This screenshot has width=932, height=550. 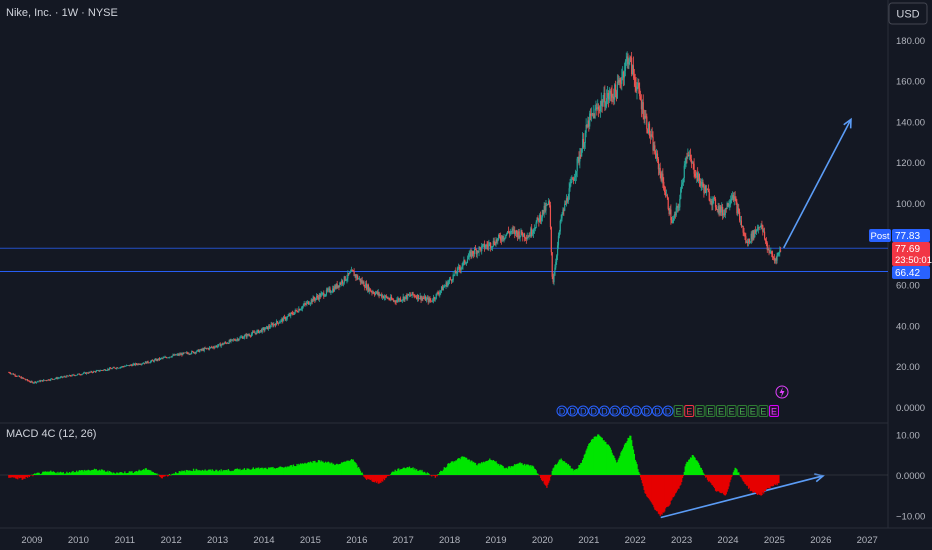 What do you see at coordinates (774, 411) in the screenshot?
I see `upcoming-earnings-marker: E` at bounding box center [774, 411].